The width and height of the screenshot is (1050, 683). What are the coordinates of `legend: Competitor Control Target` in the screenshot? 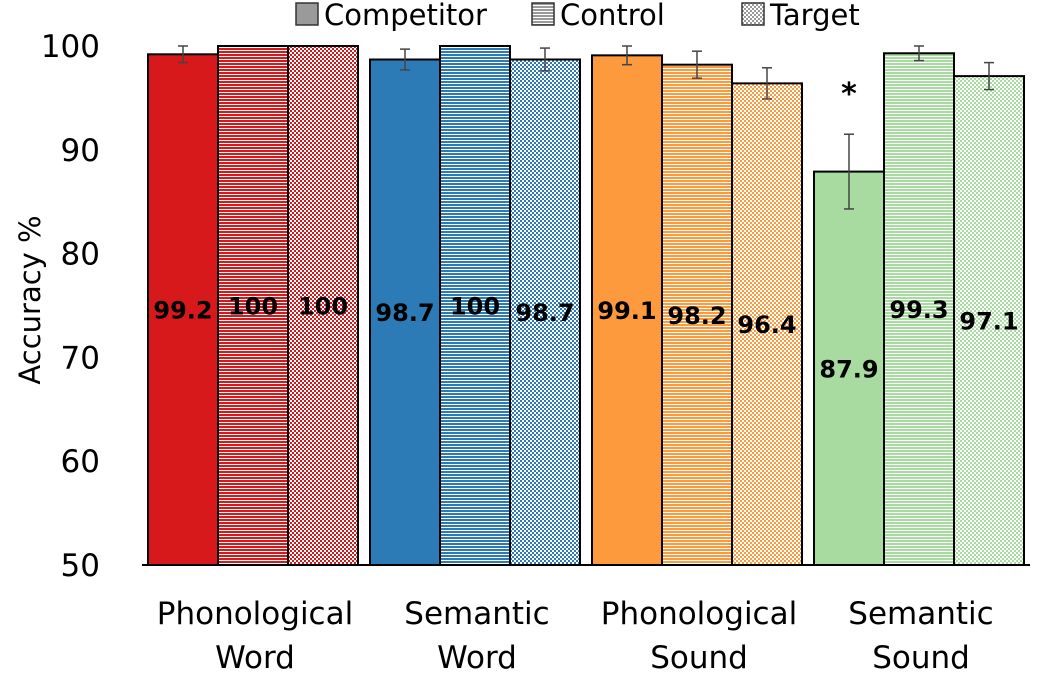 It's located at (577, 16).